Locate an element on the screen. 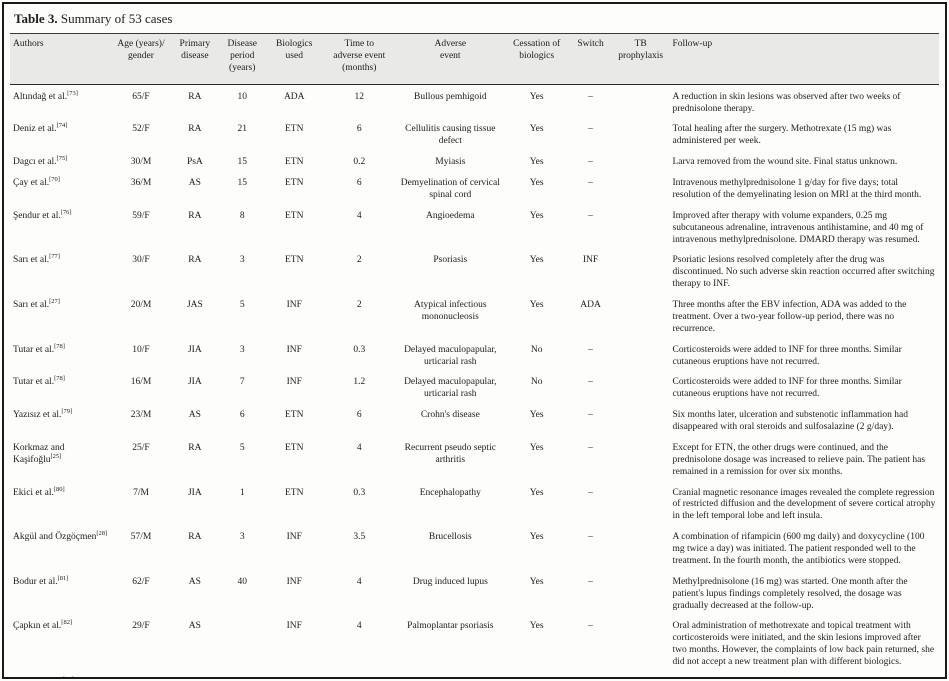 This screenshot has height=681, width=949. col-header-switch: Switch is located at coordinates (590, 59).